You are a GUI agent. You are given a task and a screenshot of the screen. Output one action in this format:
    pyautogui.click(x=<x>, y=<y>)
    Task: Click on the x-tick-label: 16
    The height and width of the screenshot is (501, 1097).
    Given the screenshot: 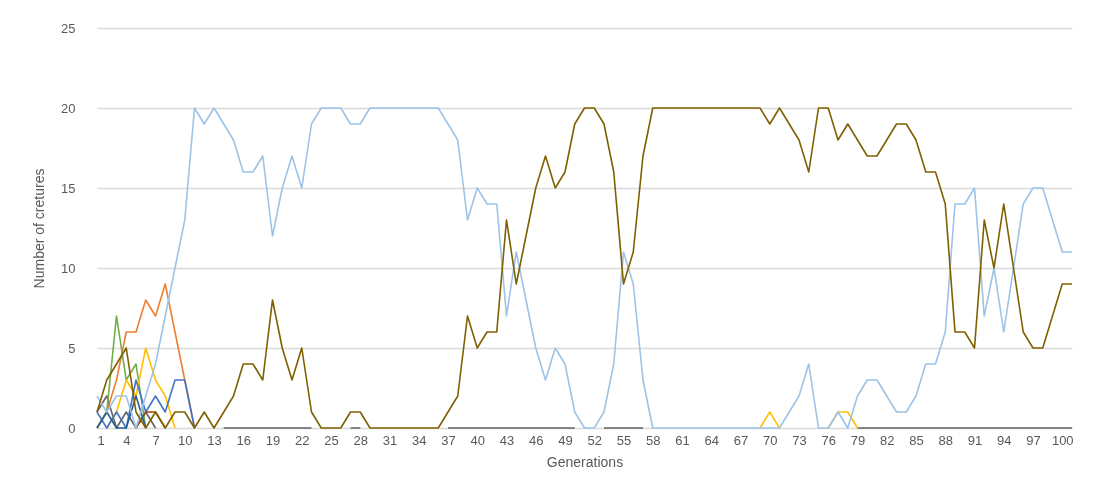 What is the action you would take?
    pyautogui.click(x=243, y=440)
    